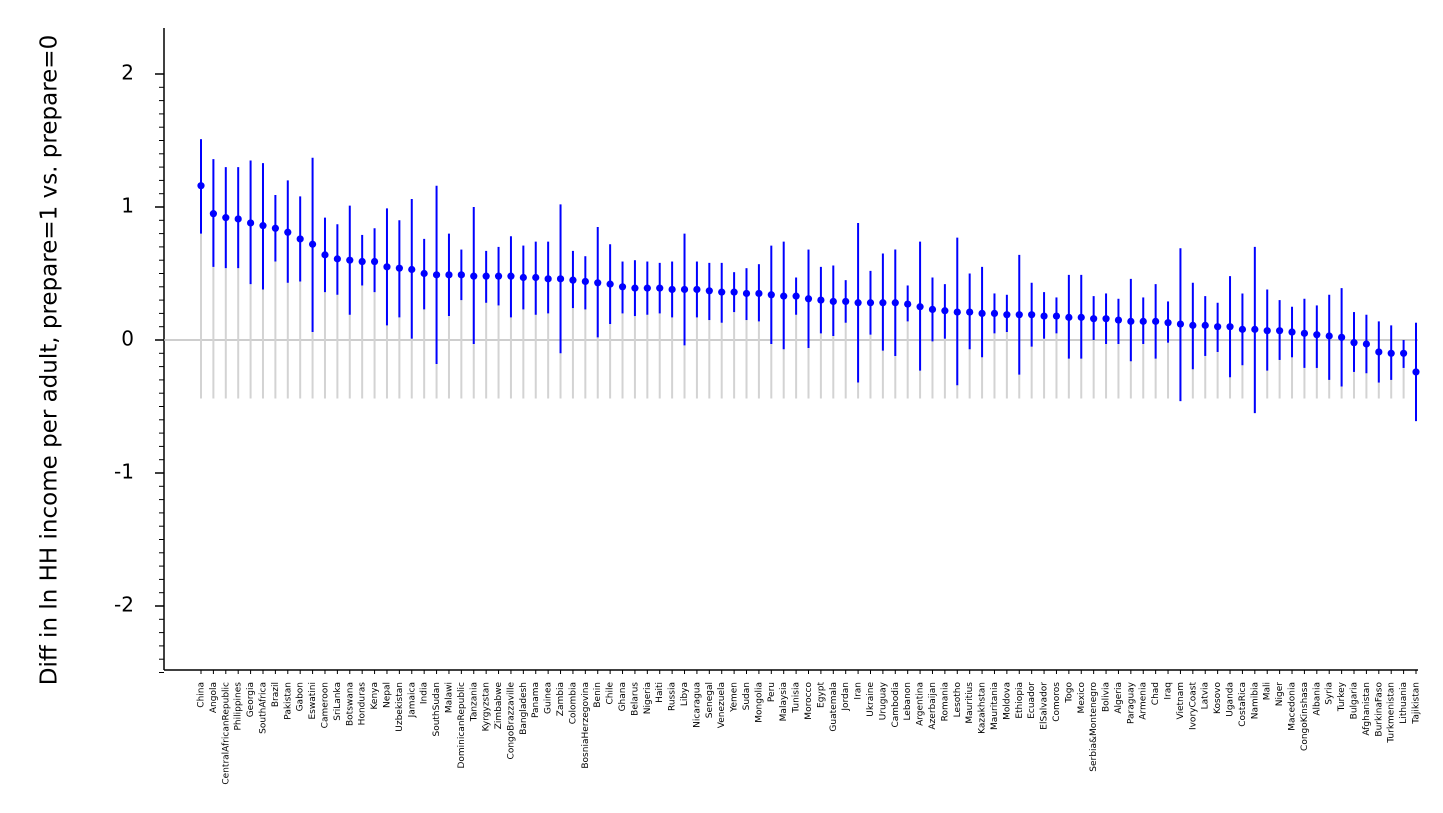  I want to click on category-label-Cambodia: Cambodia, so click(896, 705).